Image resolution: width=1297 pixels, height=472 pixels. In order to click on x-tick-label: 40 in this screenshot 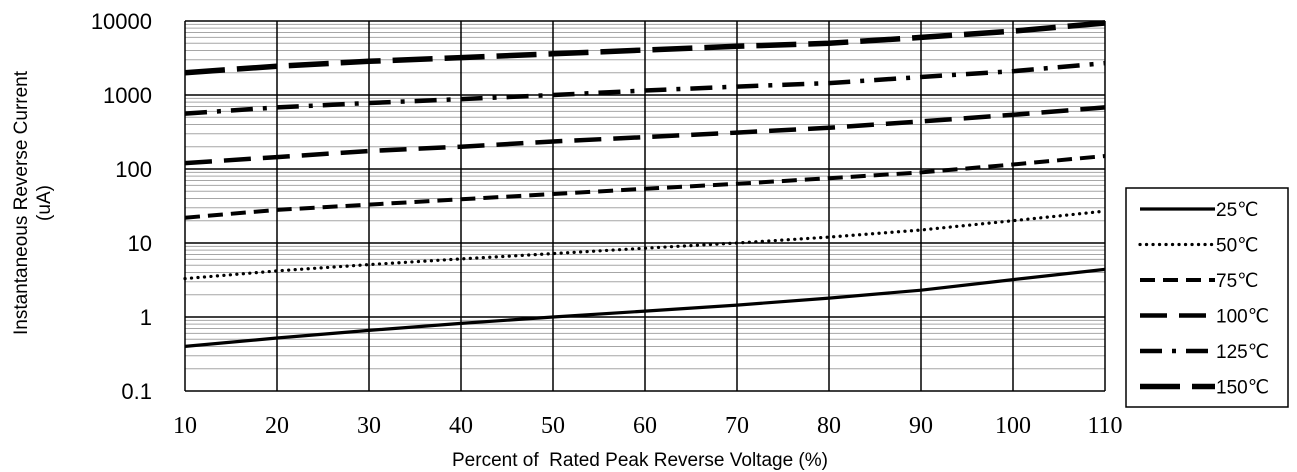, I will do `click(461, 426)`.